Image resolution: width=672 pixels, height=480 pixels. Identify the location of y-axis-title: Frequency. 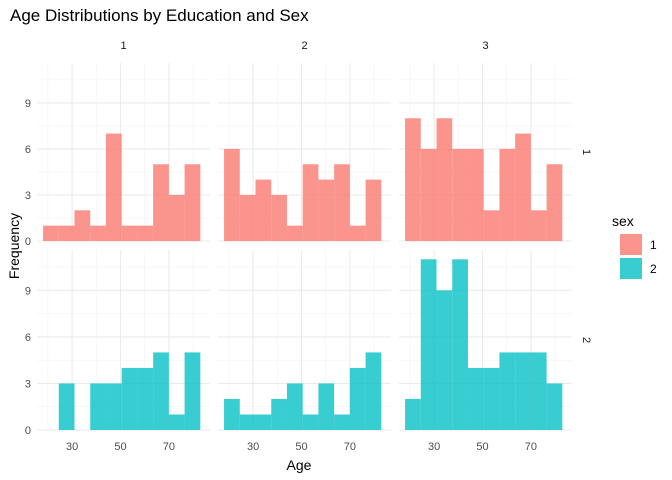
(14, 246).